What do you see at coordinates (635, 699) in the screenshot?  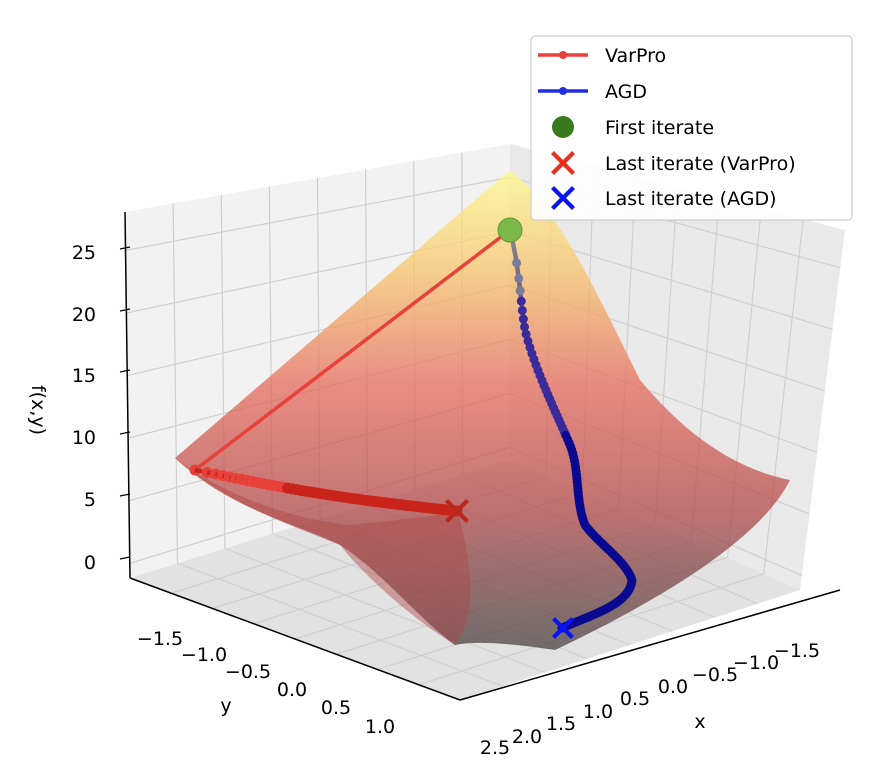 I see `x-tick-label: 0.5` at bounding box center [635, 699].